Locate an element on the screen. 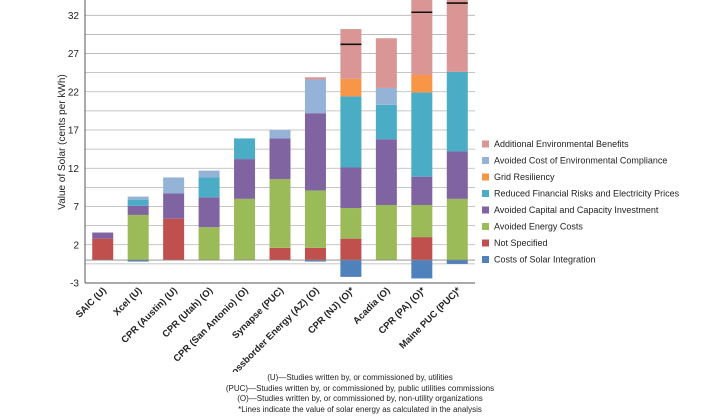 This screenshot has width=720, height=420. y-tick-label: 22 is located at coordinates (74, 92).